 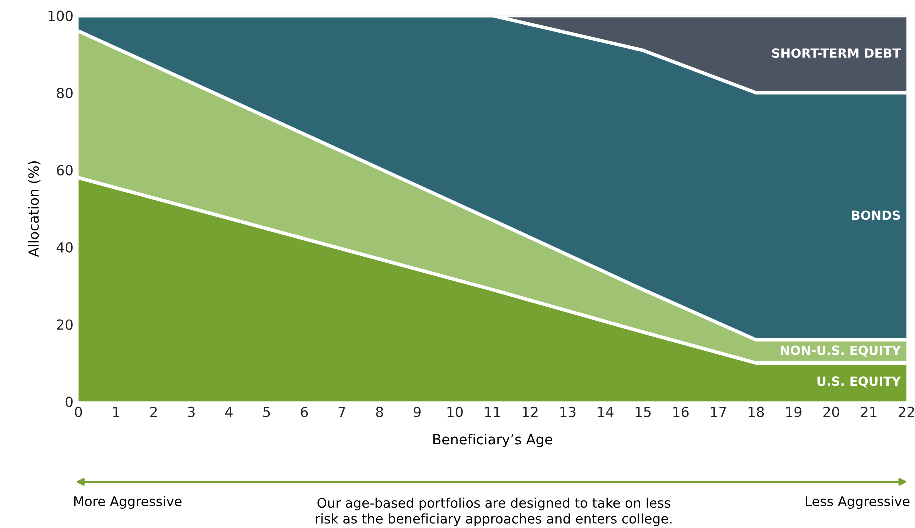 What do you see at coordinates (64, 247) in the screenshot?
I see `y-tick-label: 40` at bounding box center [64, 247].